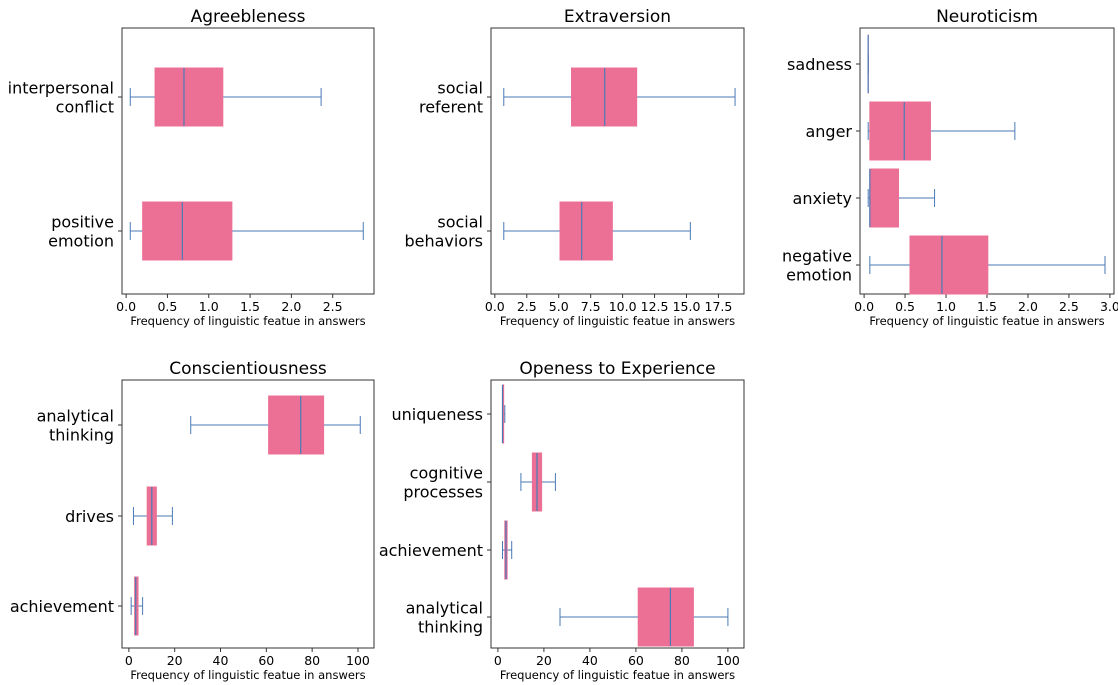  I want to click on y-tick-label: sadness, so click(819, 64).